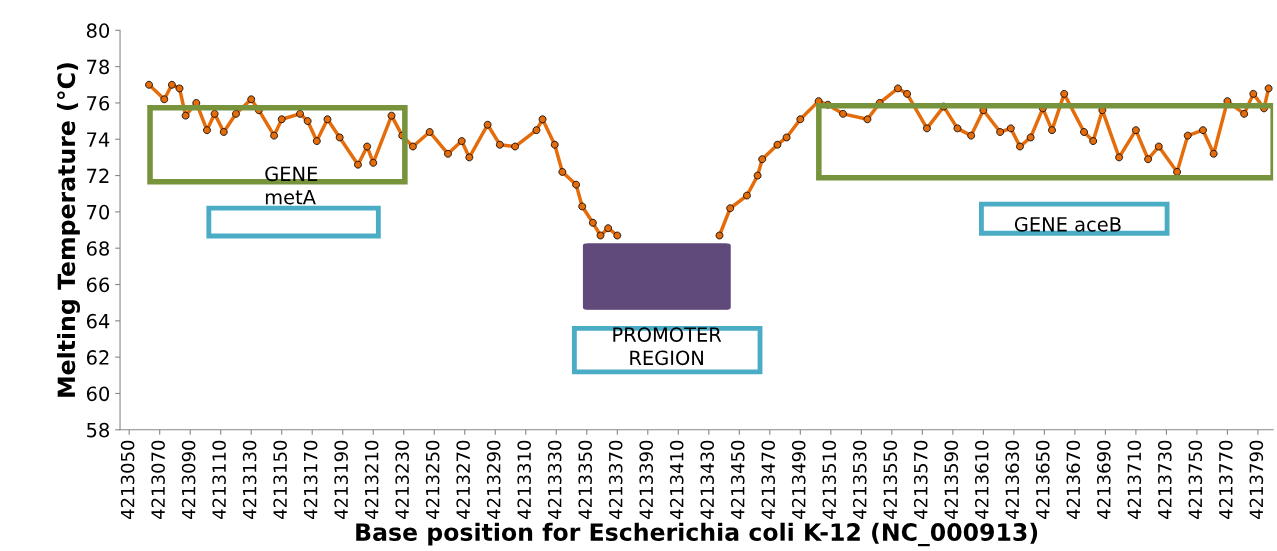  Describe the element at coordinates (341, 480) in the screenshot. I see `x-tick-label: 4213190` at that location.